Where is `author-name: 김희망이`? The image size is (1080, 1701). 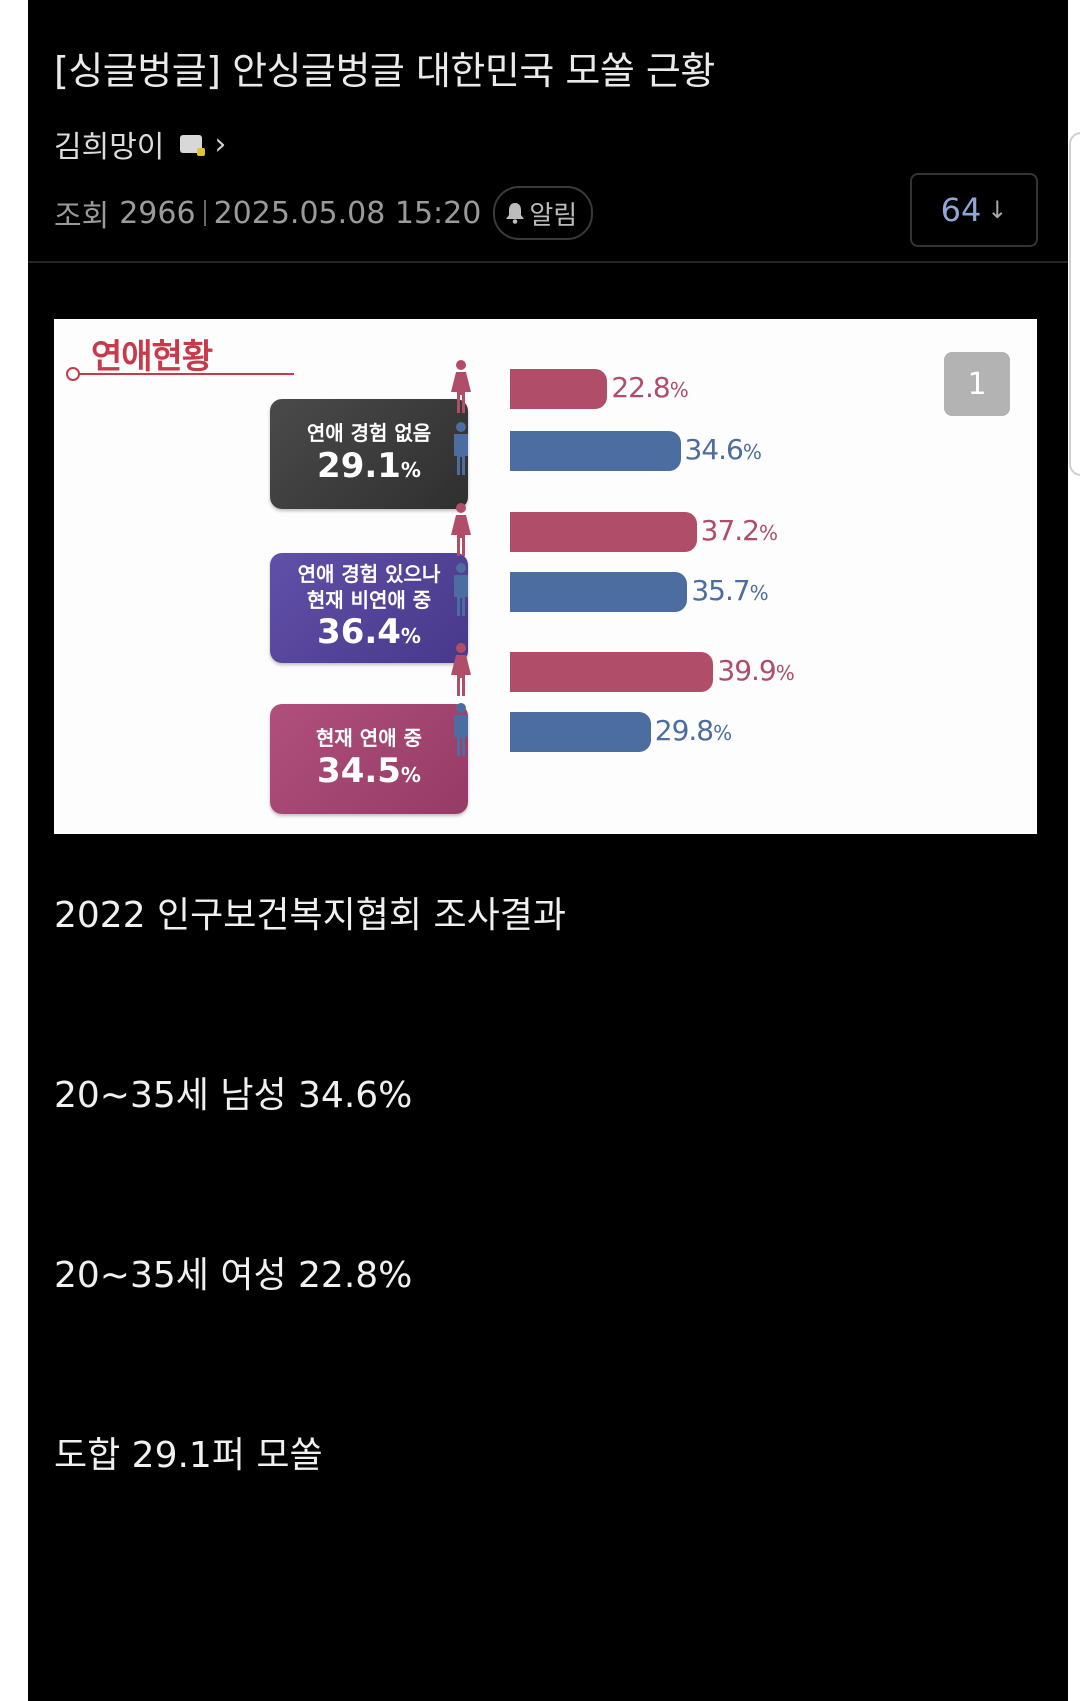 author-name: 김희망이 is located at coordinates (109, 147).